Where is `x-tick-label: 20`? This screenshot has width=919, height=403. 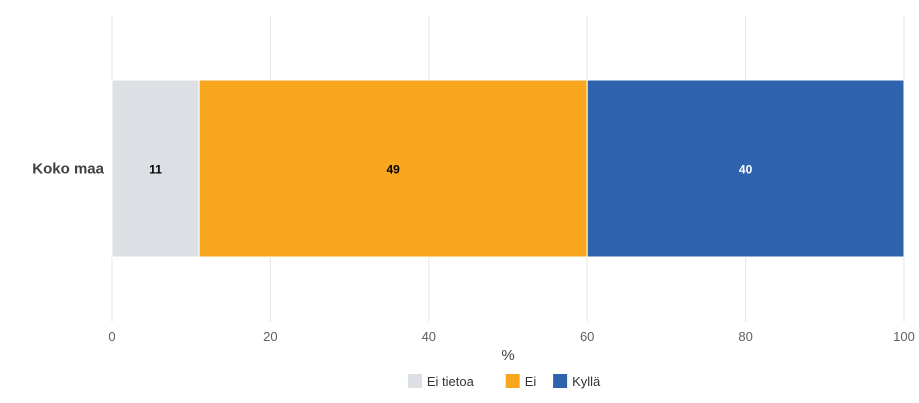 x-tick-label: 20 is located at coordinates (270, 336).